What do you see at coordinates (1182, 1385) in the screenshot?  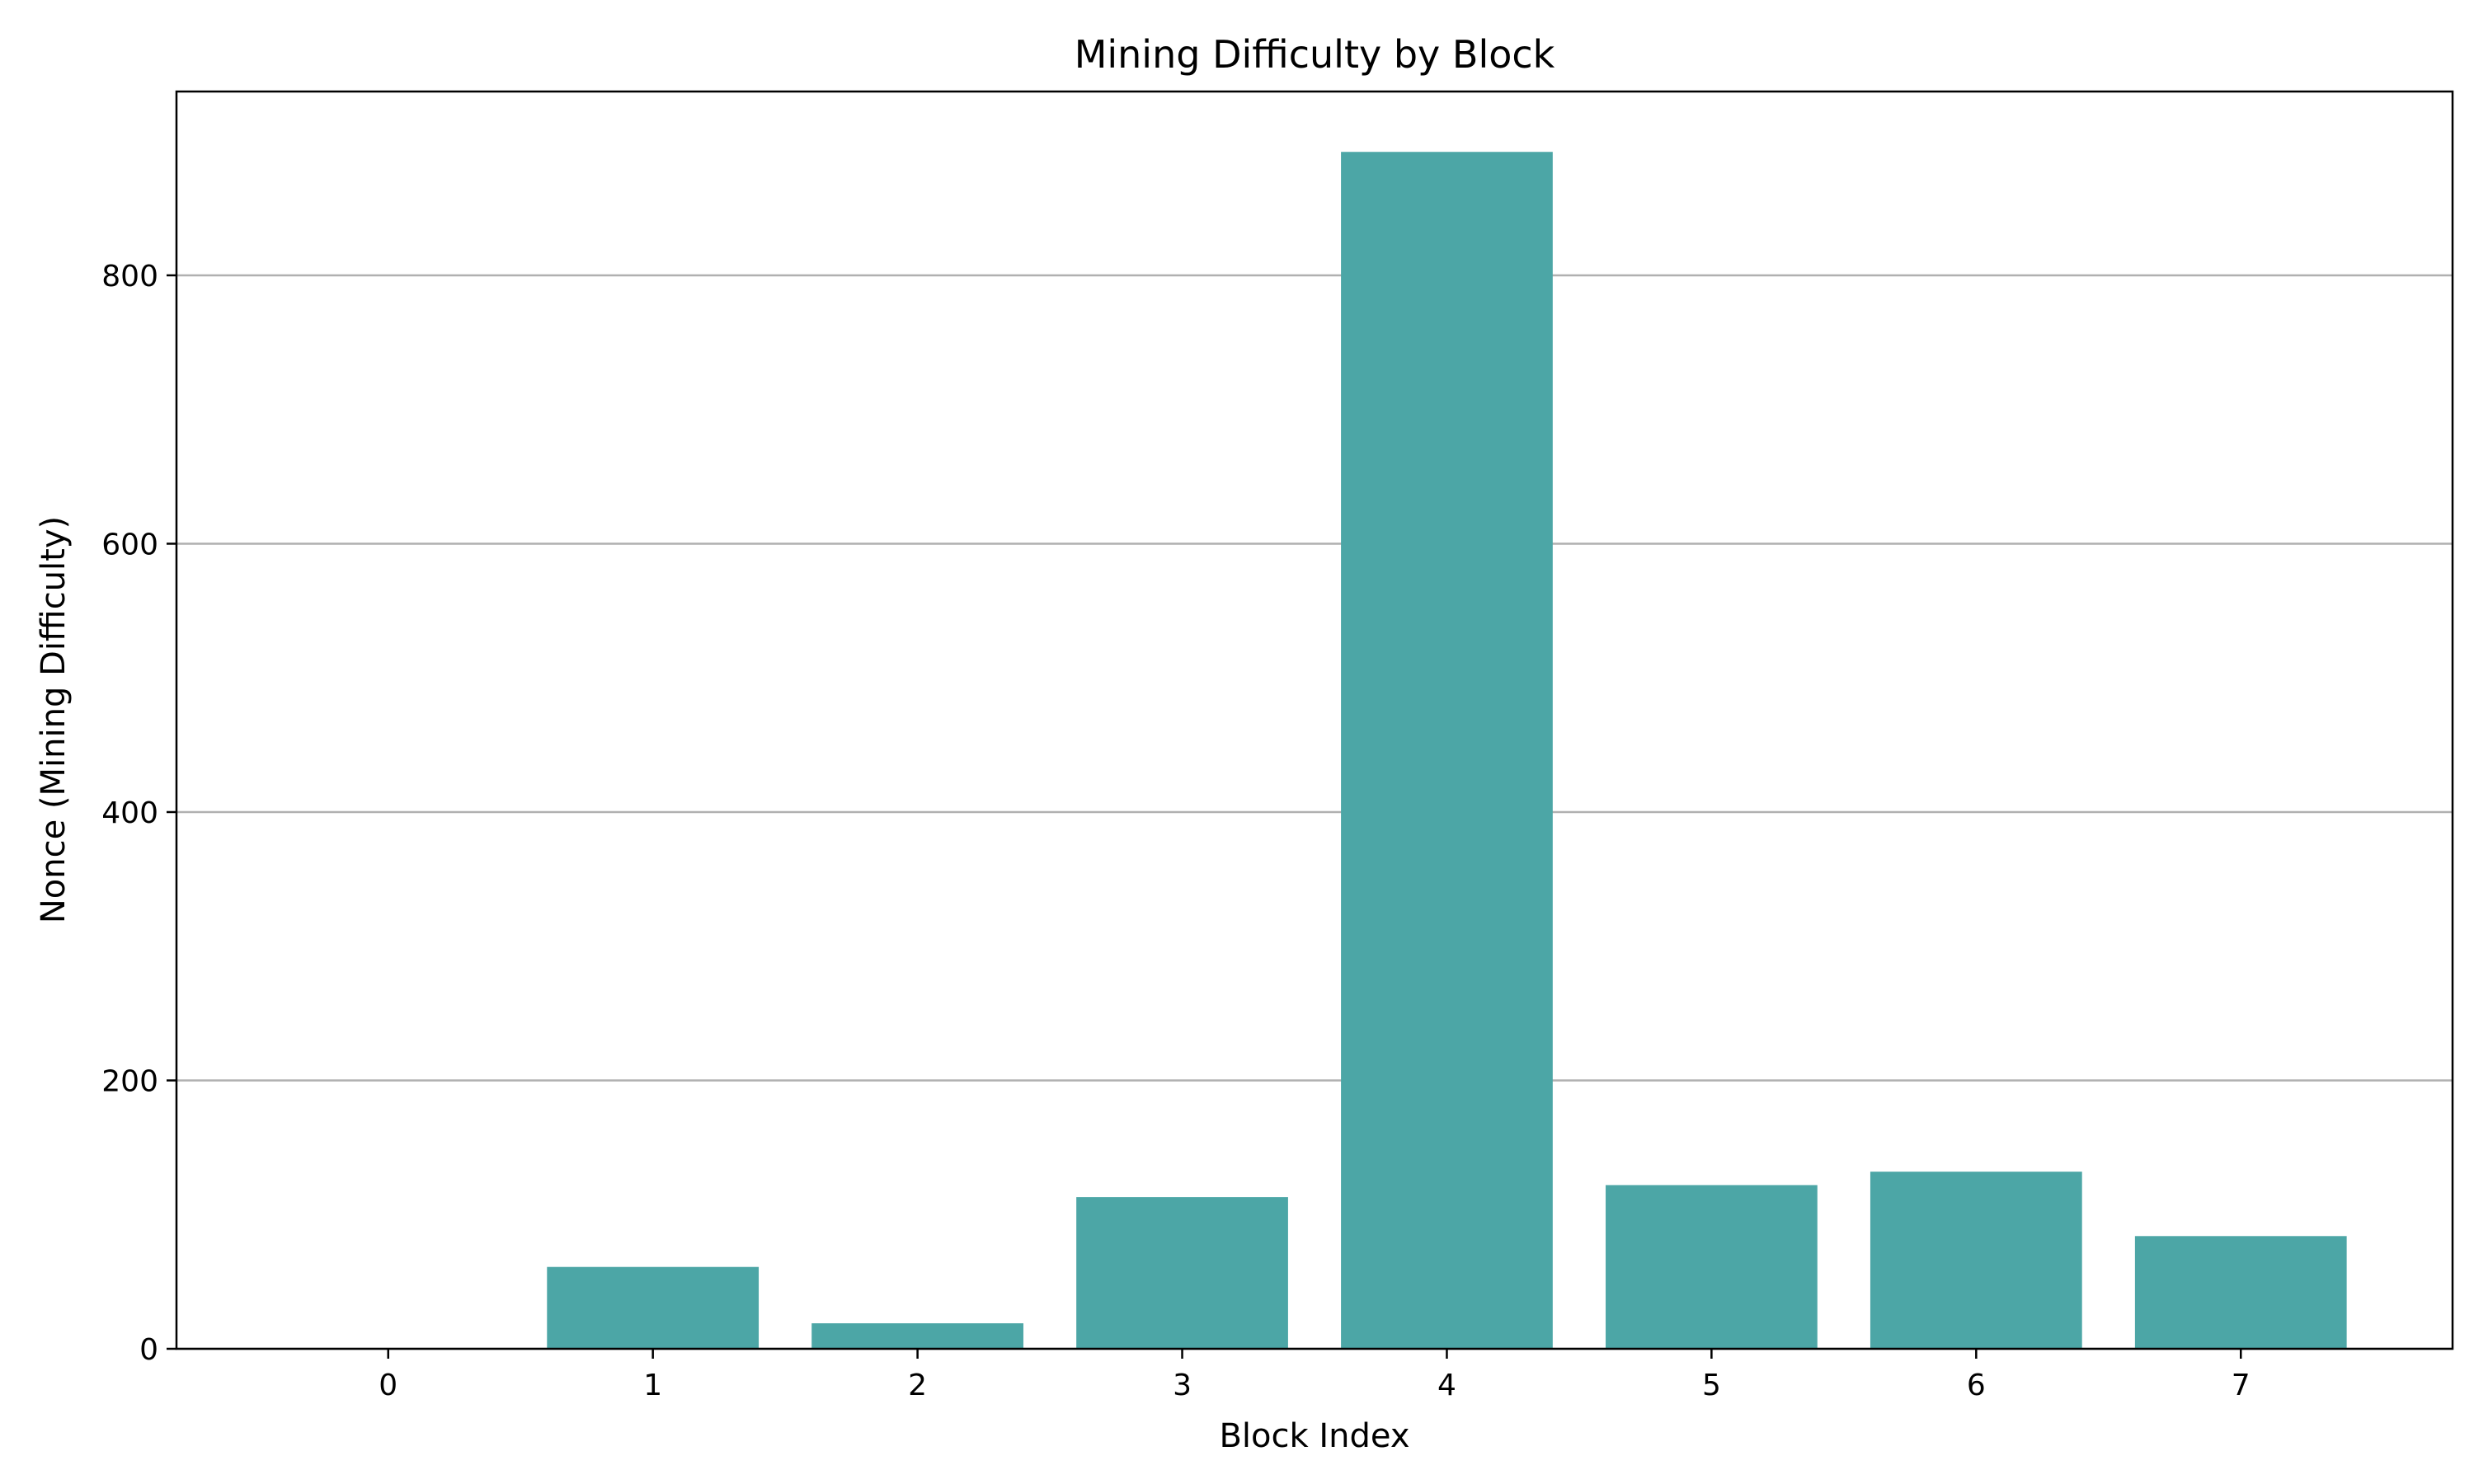 I see `x-tick-label: 3` at bounding box center [1182, 1385].